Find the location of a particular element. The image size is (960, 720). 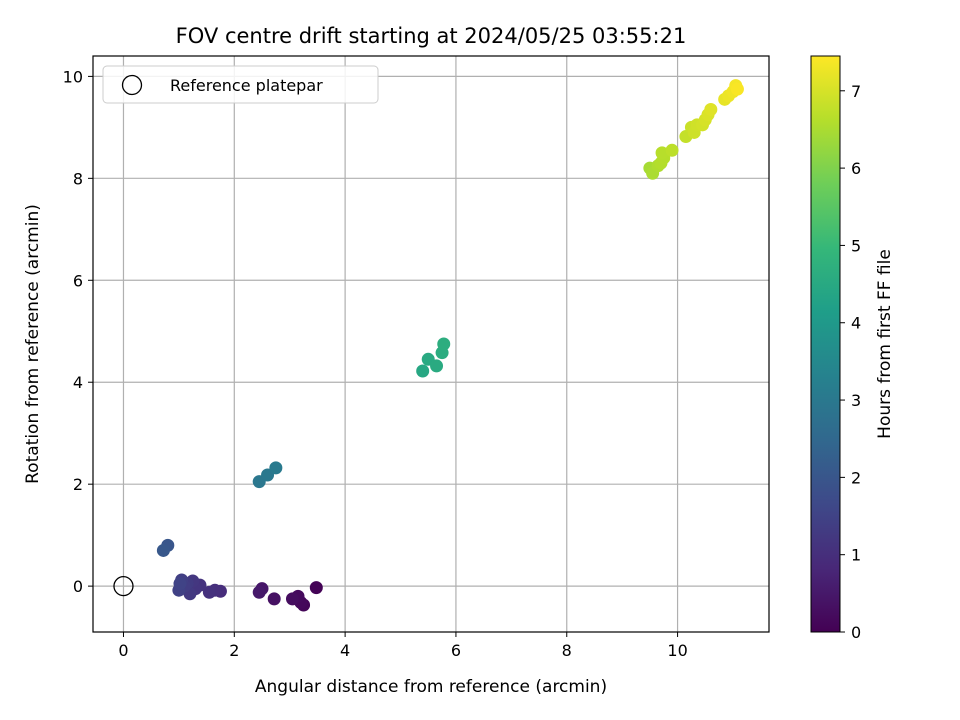

colorbar: 0 1 2 3 4 5 6 7 Hours from first FF file is located at coordinates (852, 348).